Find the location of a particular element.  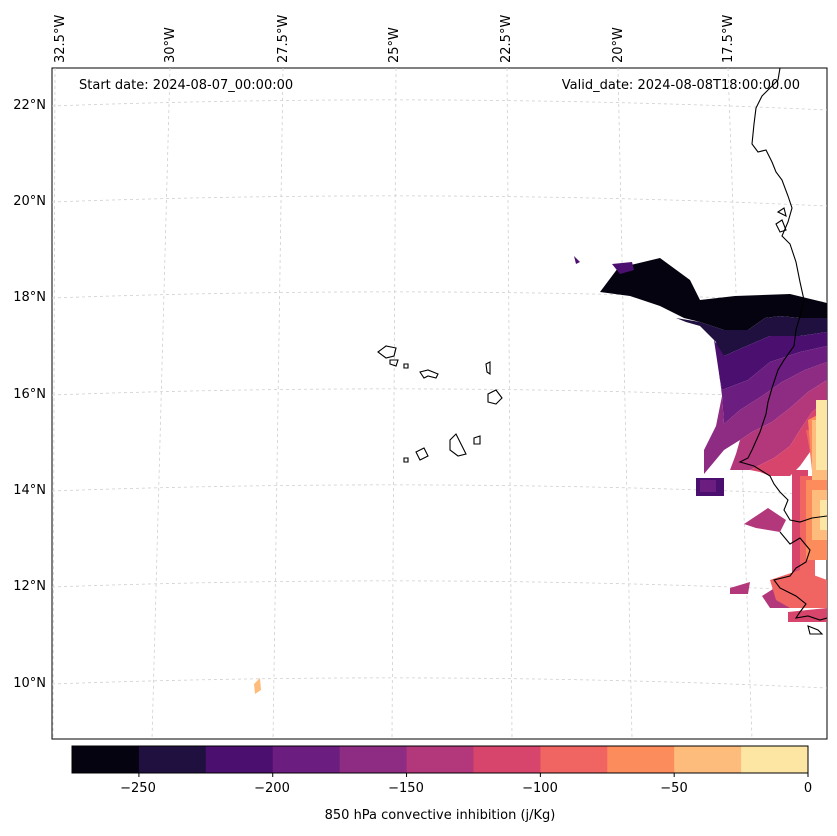

island-sao-vicente is located at coordinates (394, 363).